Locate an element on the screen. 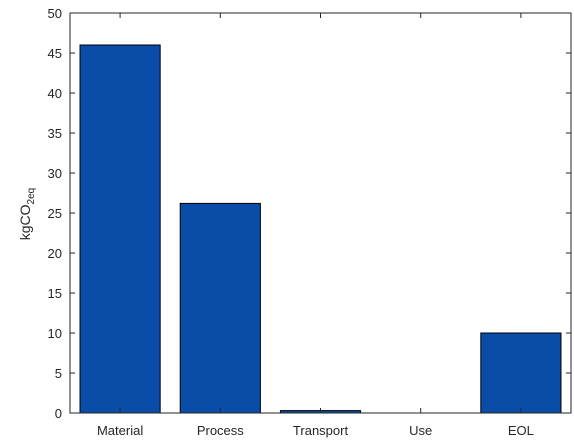 The image size is (574, 445). bar-eol is located at coordinates (521, 373).